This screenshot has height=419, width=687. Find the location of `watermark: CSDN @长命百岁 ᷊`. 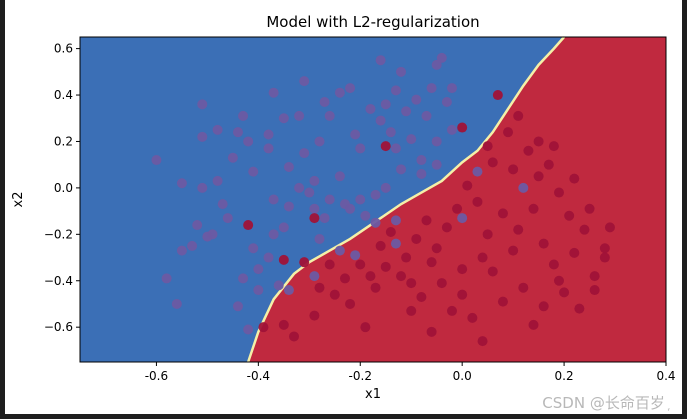

watermark: CSDN @长命百岁 ᷊ is located at coordinates (605, 403).